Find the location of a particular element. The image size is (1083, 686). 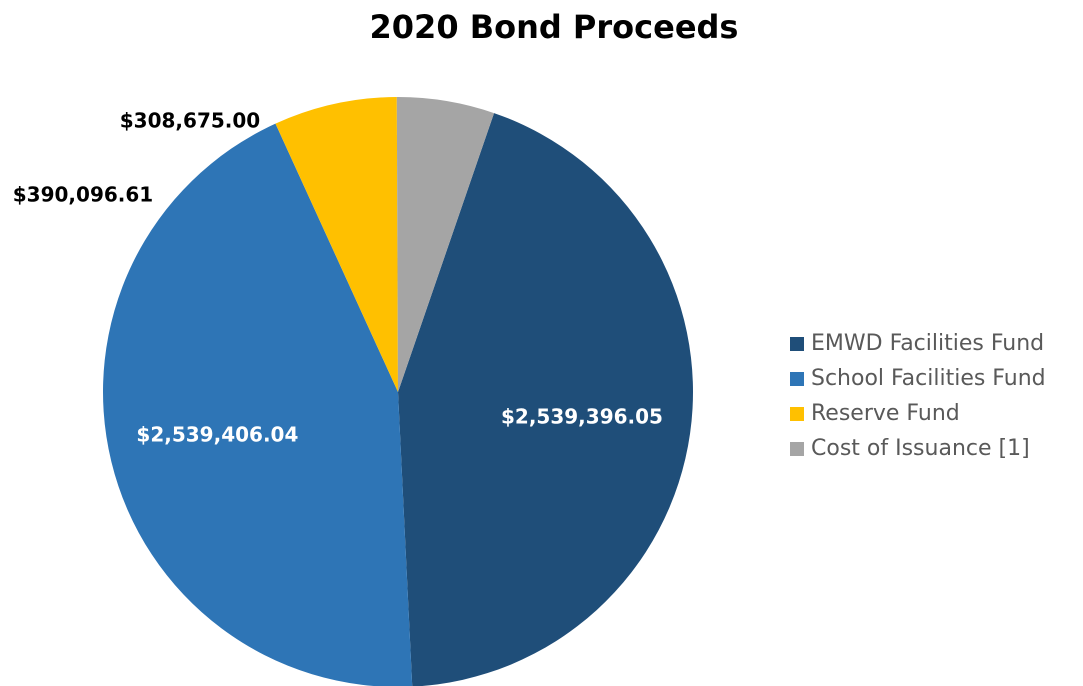

data-label: $390,096.61 is located at coordinates (83, 195).